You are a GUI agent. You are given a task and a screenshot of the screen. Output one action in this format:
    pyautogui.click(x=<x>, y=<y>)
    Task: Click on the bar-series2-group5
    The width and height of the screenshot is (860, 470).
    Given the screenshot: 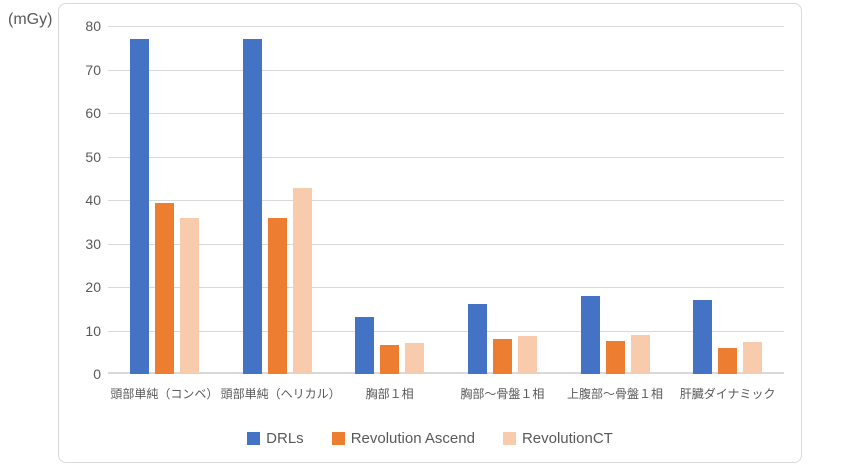 What is the action you would take?
    pyautogui.click(x=615, y=357)
    